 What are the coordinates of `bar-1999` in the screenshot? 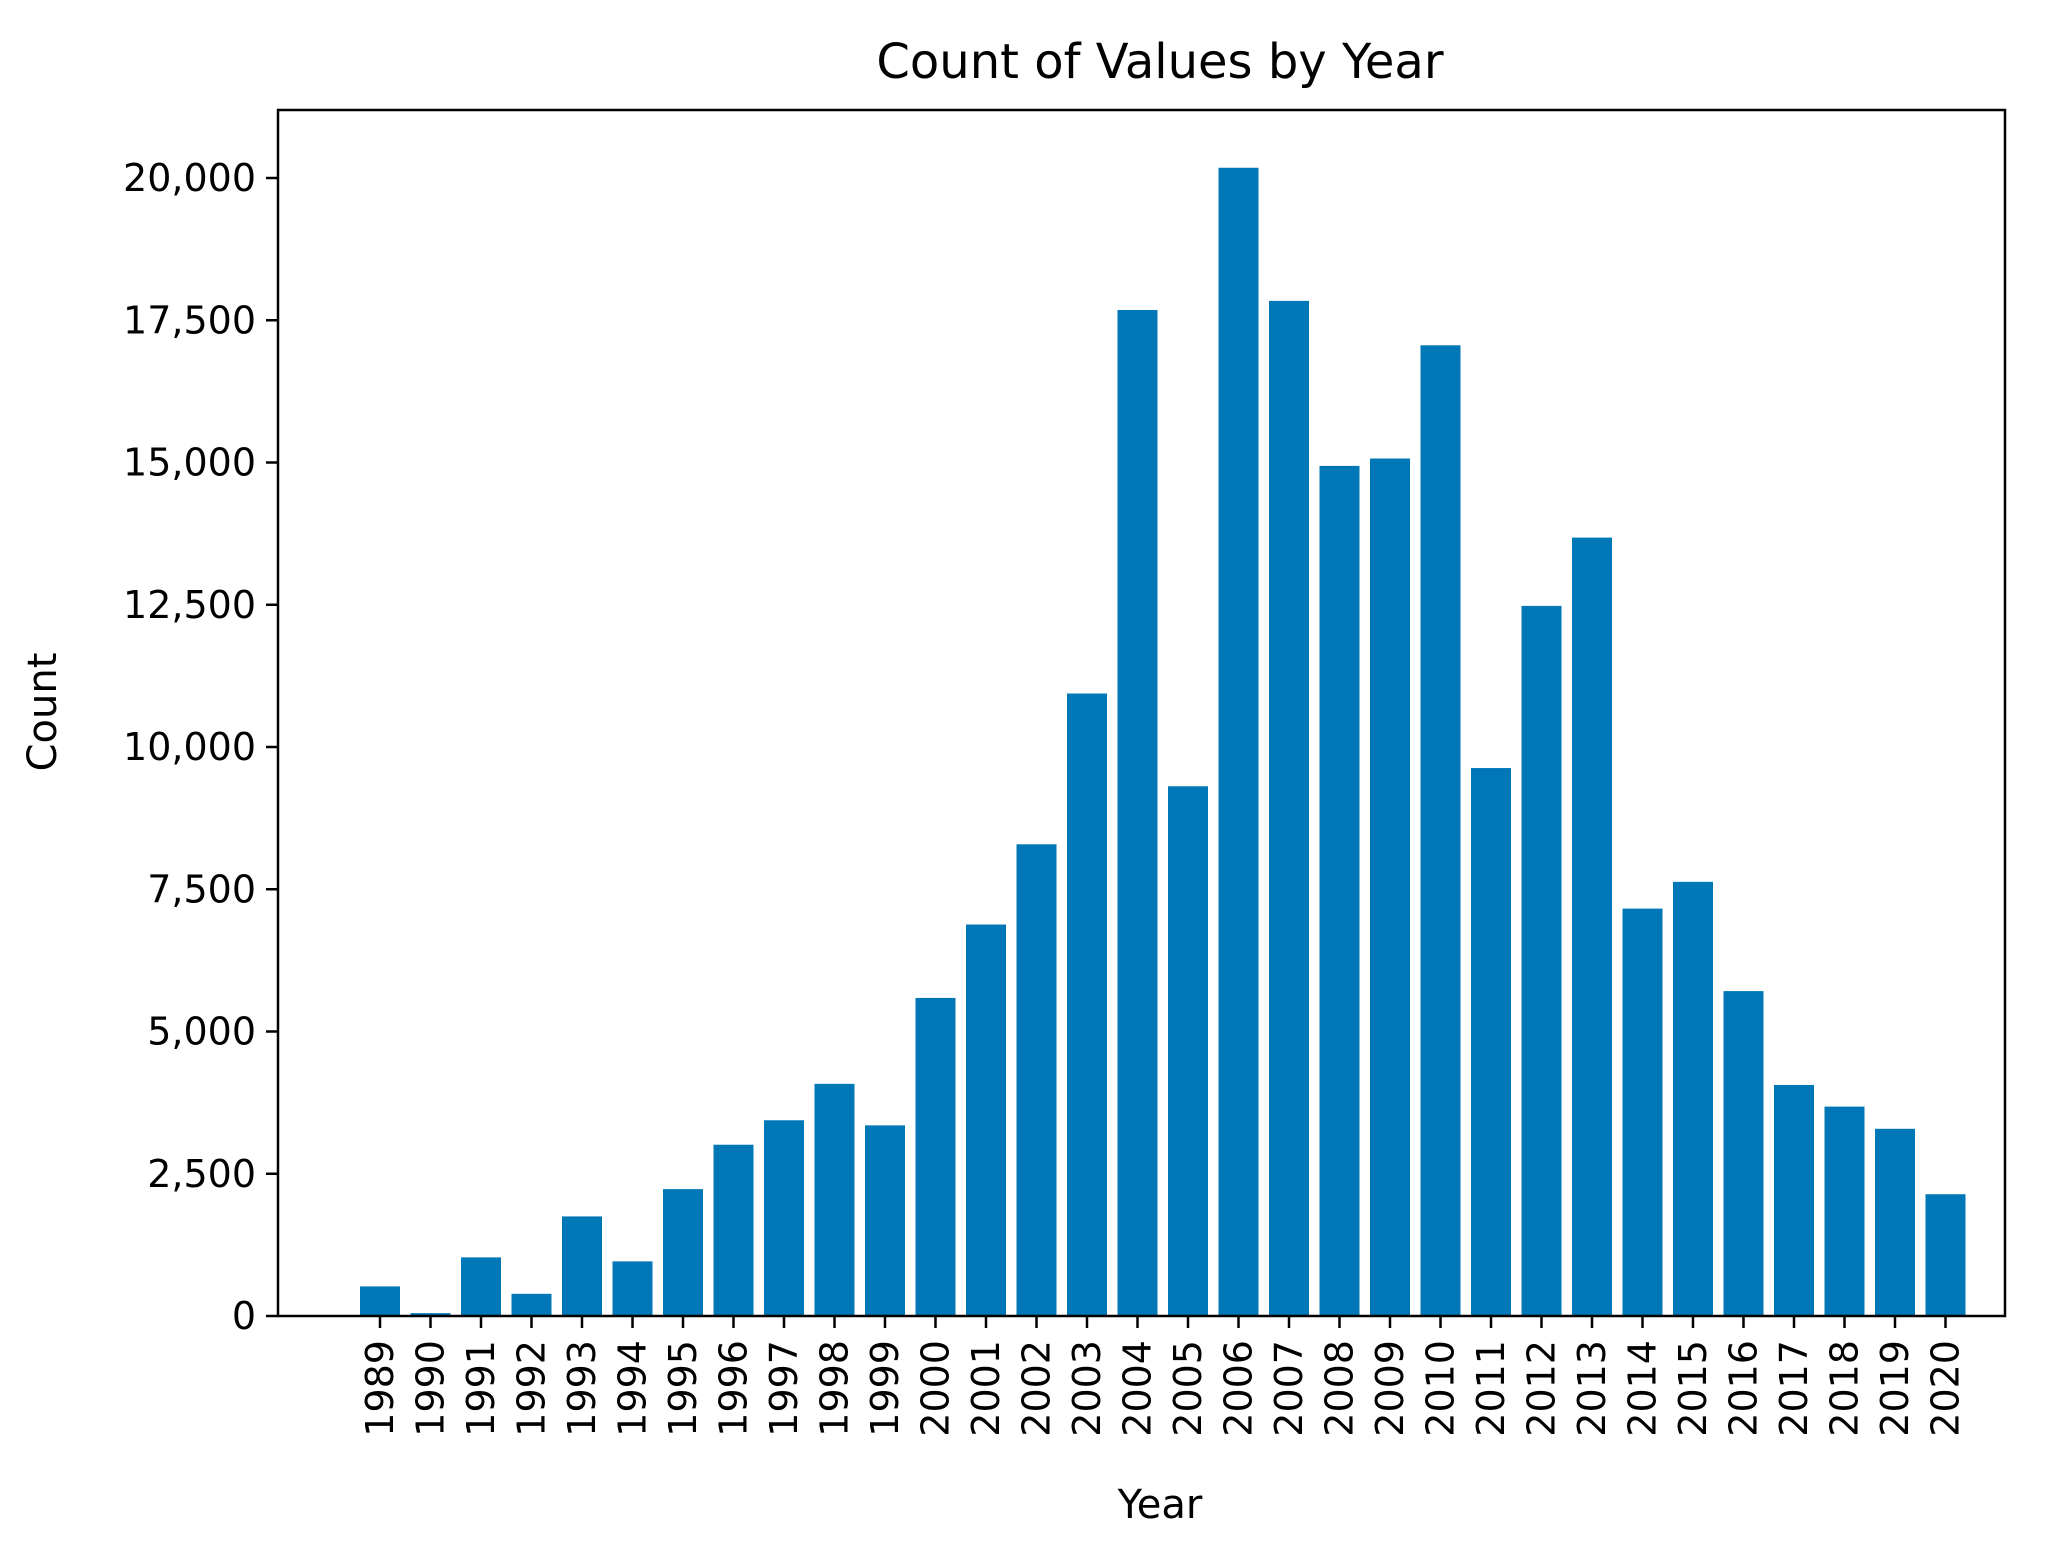 It's located at (885, 1220).